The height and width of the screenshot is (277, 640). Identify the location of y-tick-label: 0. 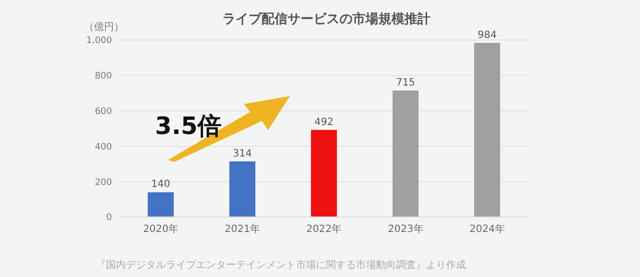
(109, 218).